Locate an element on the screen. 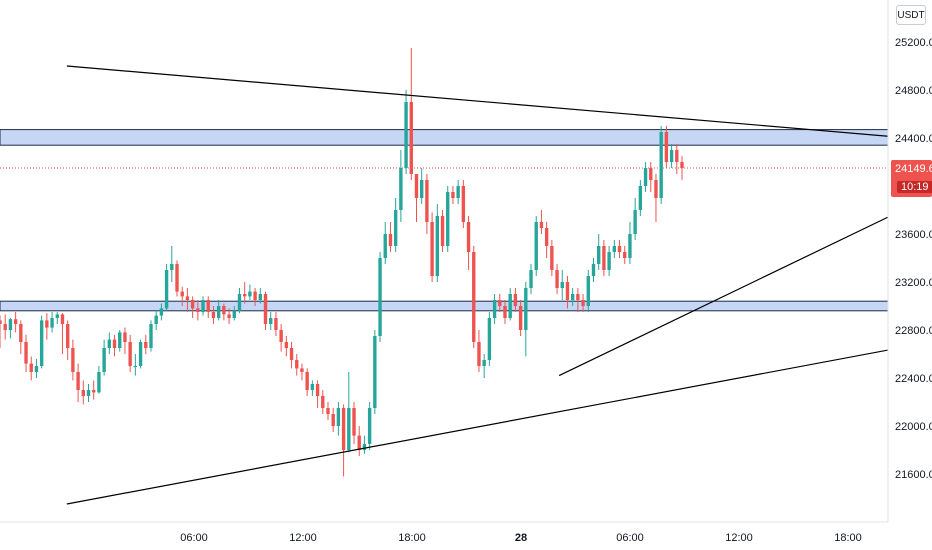 Image resolution: width=932 pixels, height=550 pixels. price-tick-label: 23200.0 is located at coordinates (913, 283).